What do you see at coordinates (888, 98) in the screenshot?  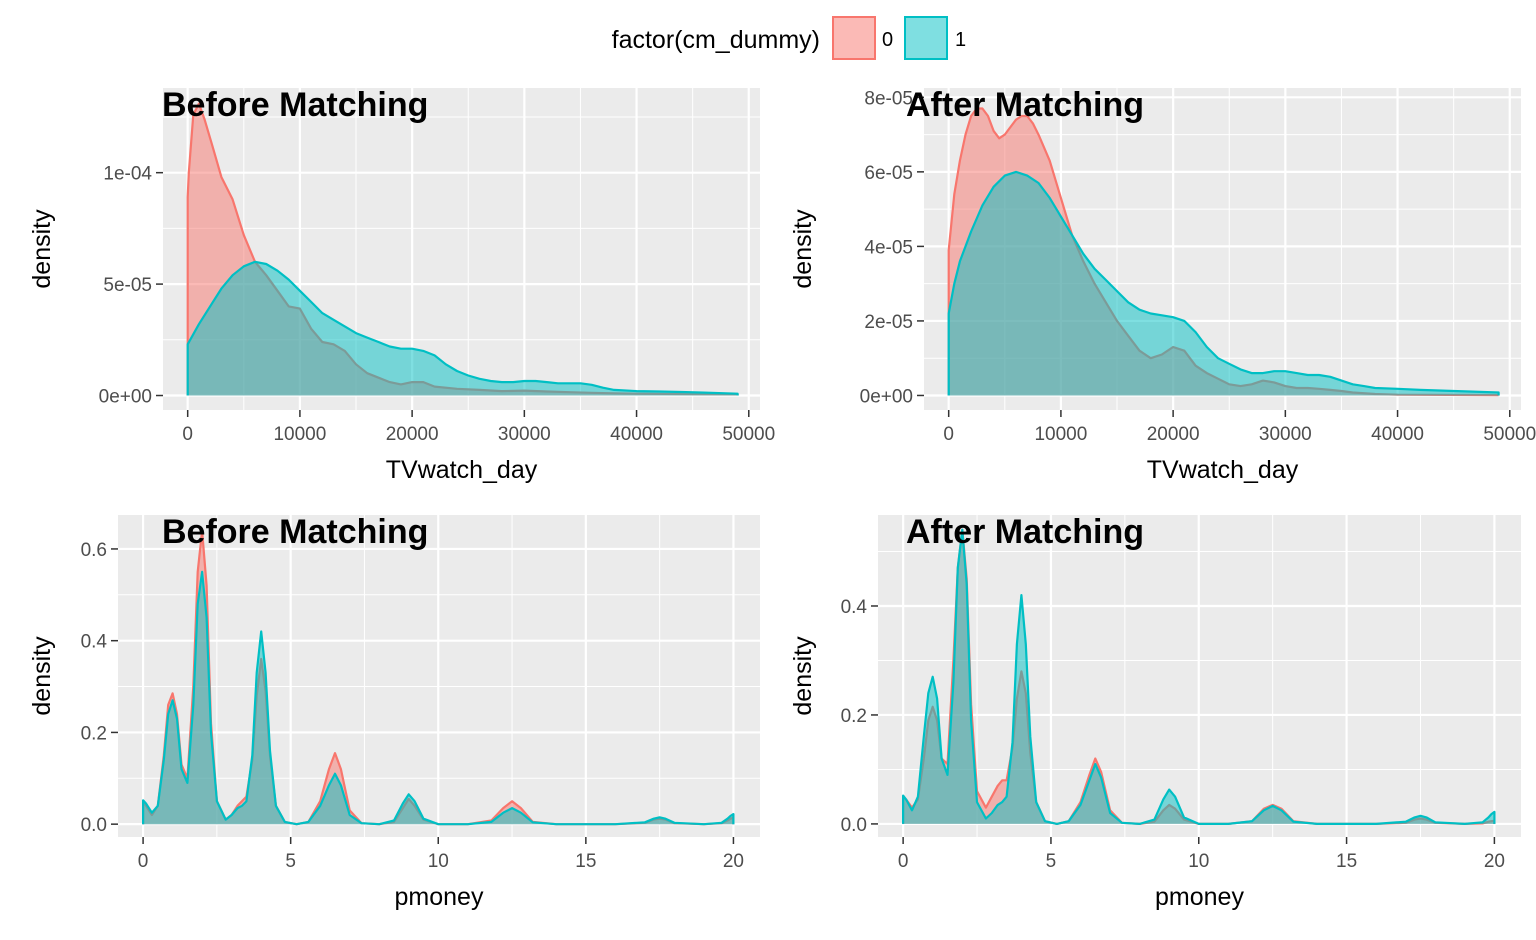 I see `y-tick-label: 8e-05` at bounding box center [888, 98].